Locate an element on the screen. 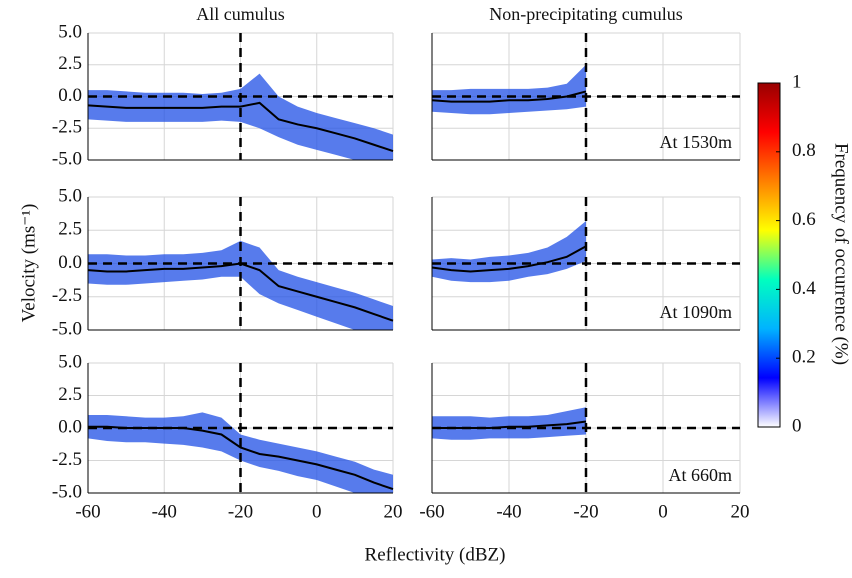 This screenshot has width=852, height=578. colorbar-tick-label: 0 is located at coordinates (797, 425).